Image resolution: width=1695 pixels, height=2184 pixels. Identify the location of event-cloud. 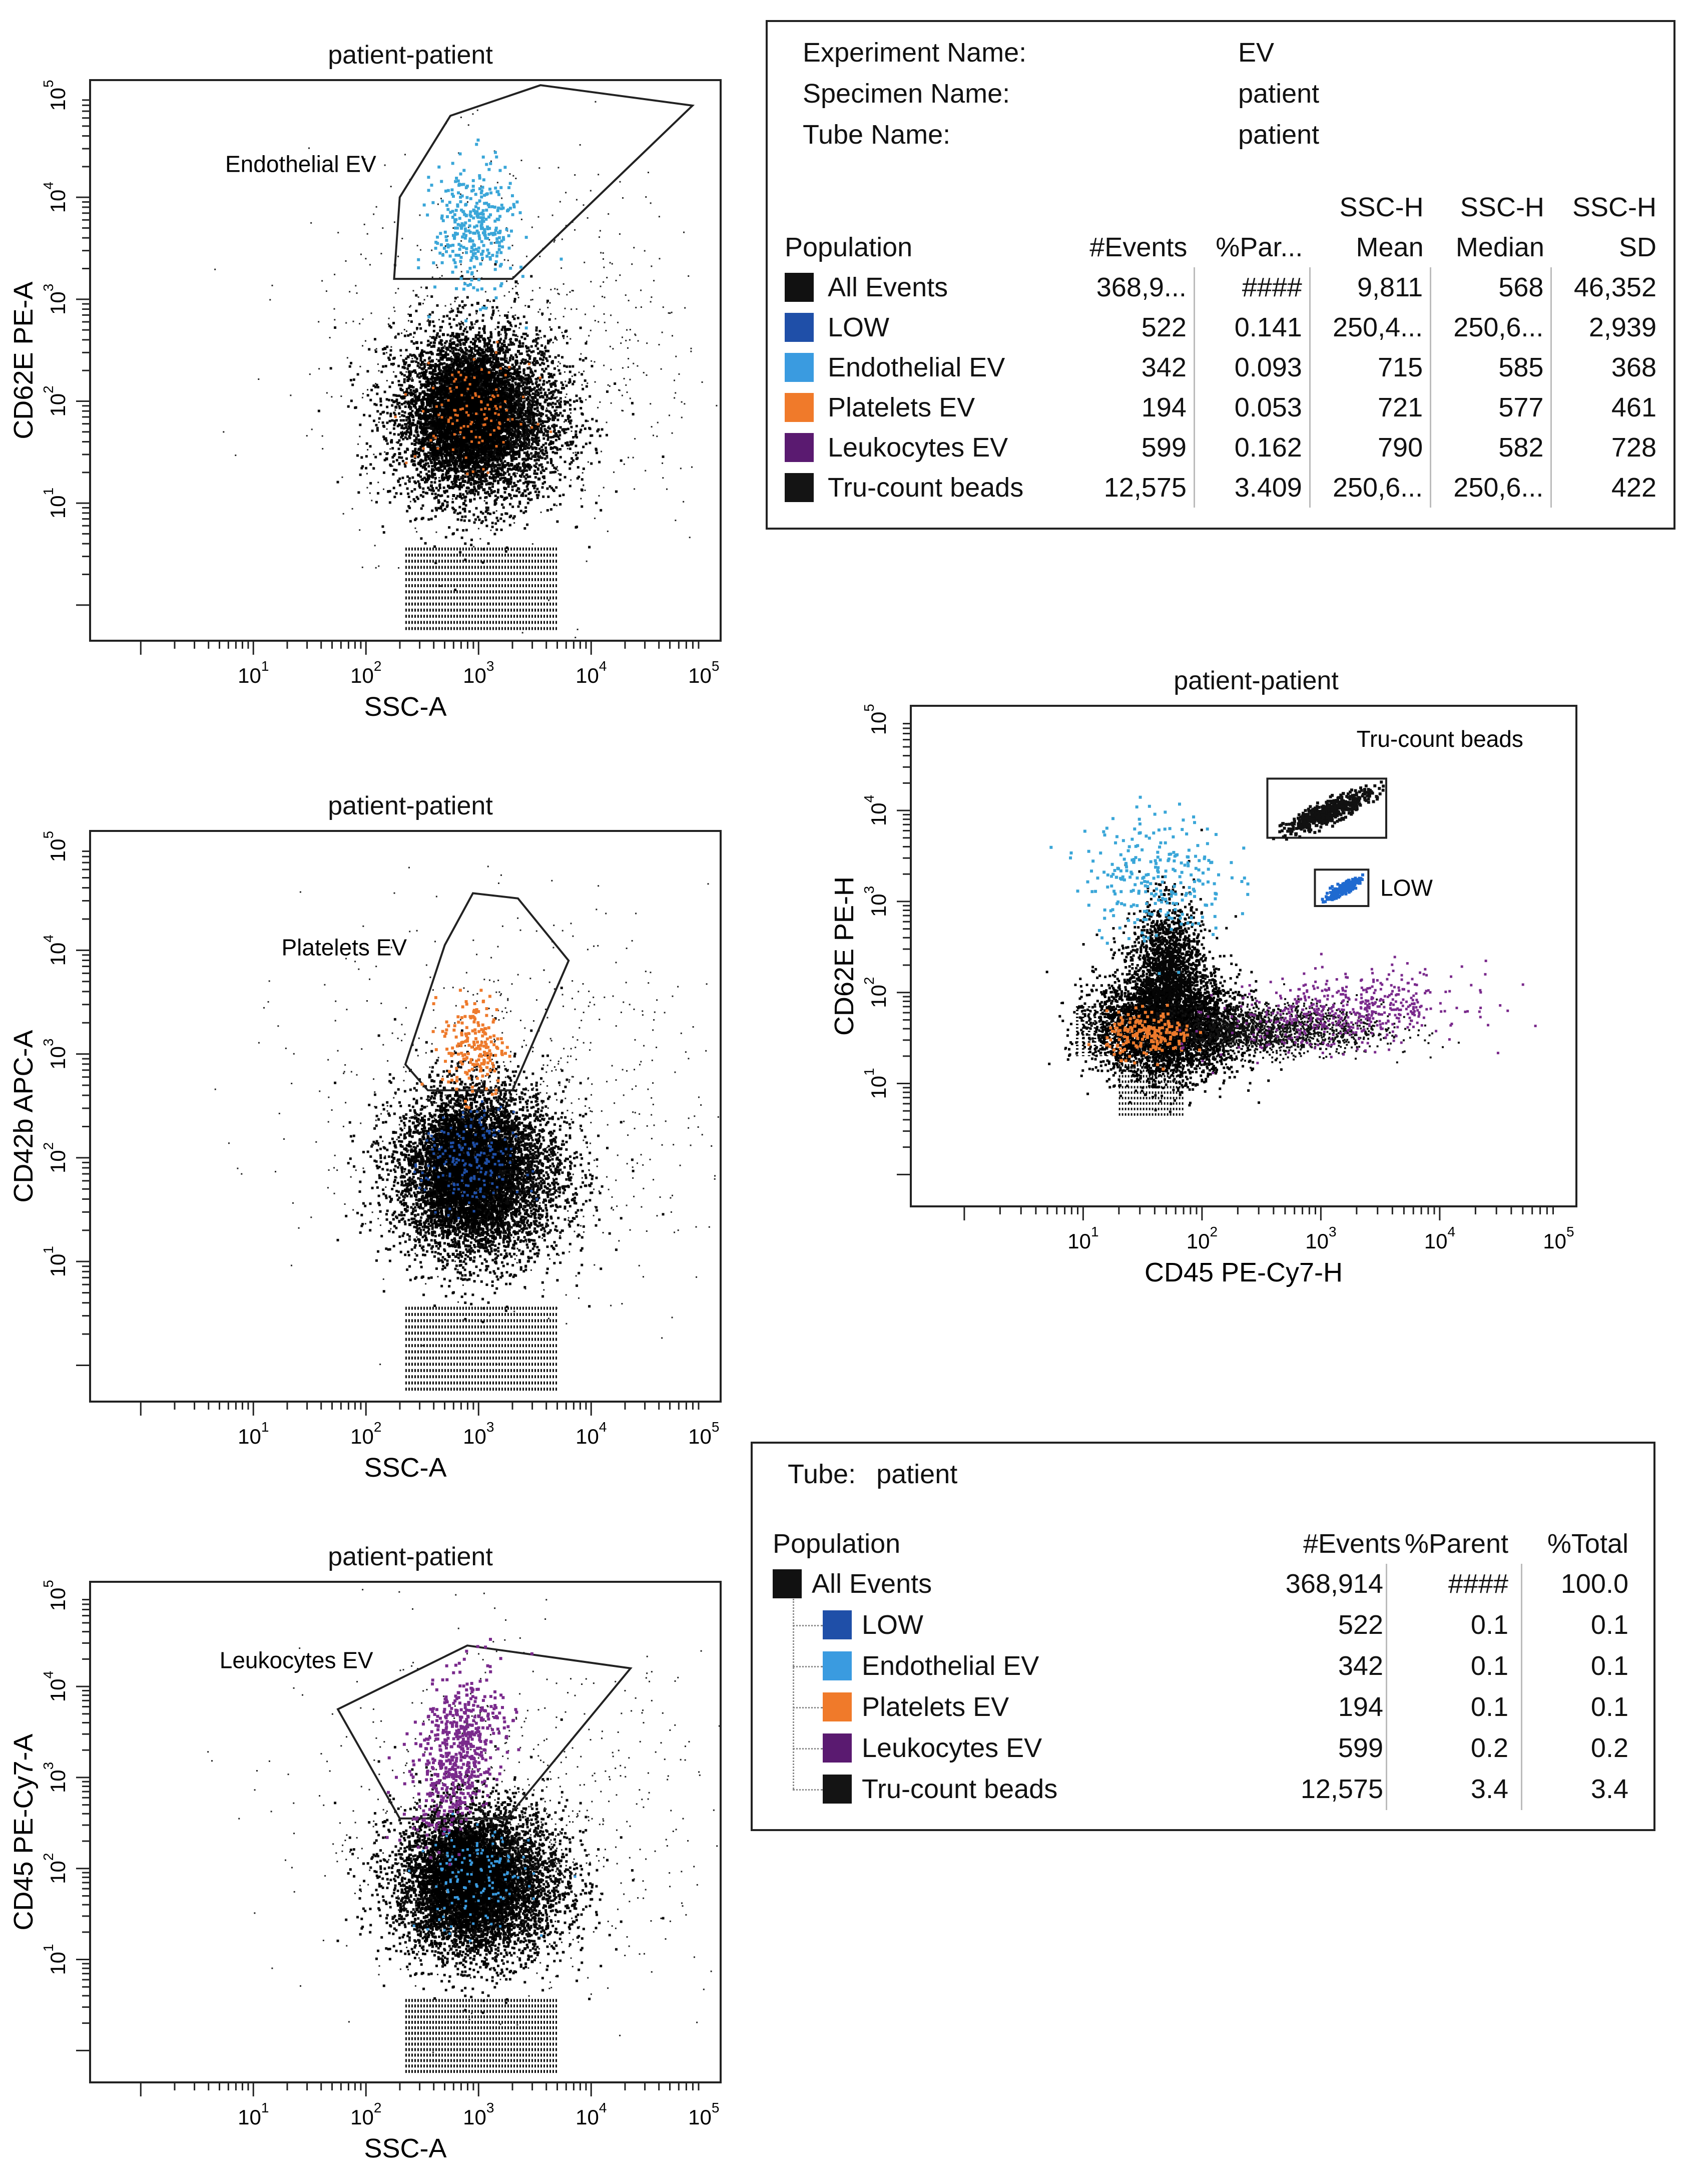
(466, 370).